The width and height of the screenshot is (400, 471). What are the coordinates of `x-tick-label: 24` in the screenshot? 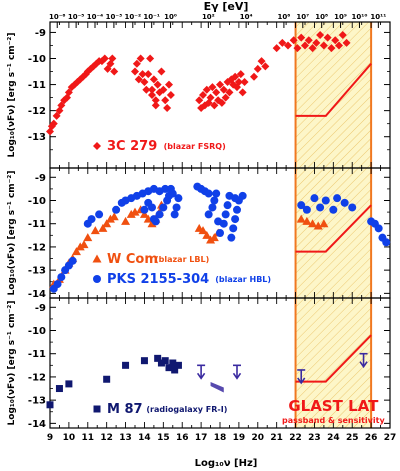 It's located at (333, 438).